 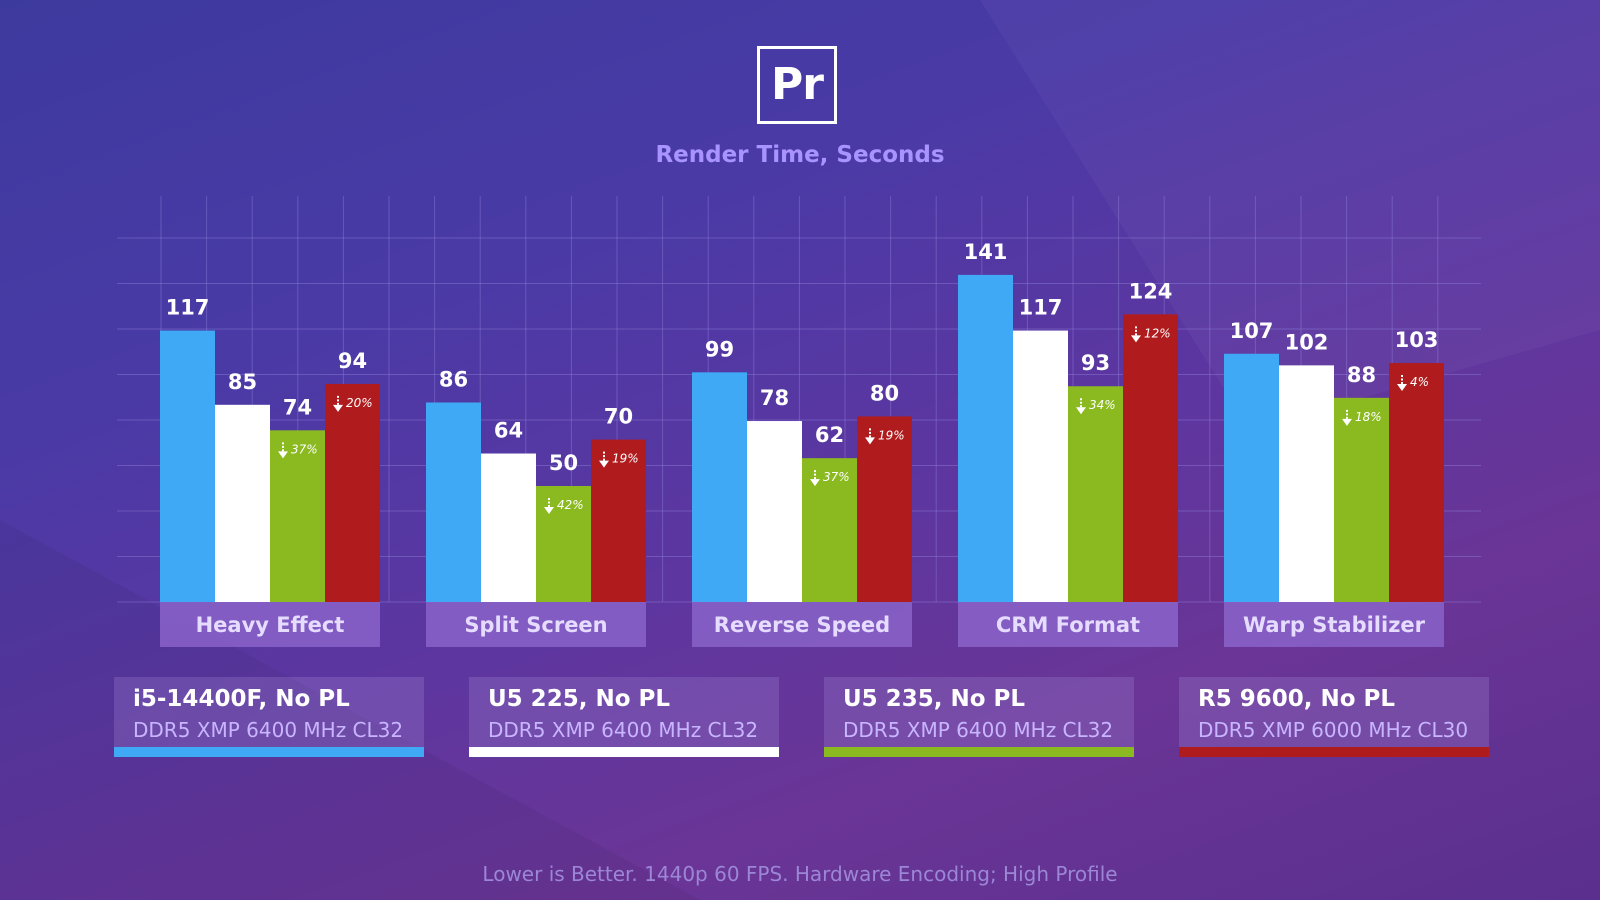 I want to click on value-label: 80, so click(x=884, y=393).